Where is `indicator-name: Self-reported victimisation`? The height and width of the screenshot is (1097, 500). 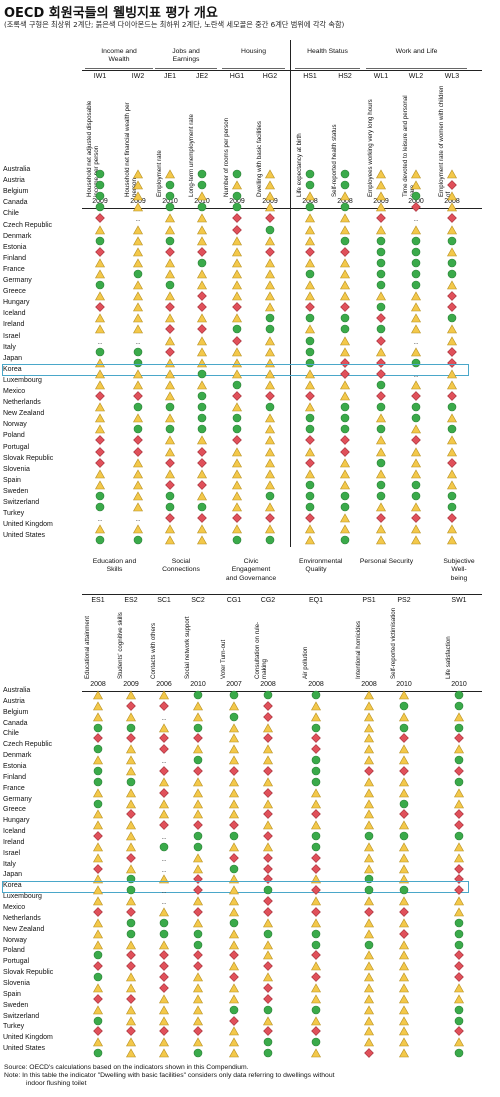
indicator-name: Self-reported victimisation is located at coordinates (393, 643).